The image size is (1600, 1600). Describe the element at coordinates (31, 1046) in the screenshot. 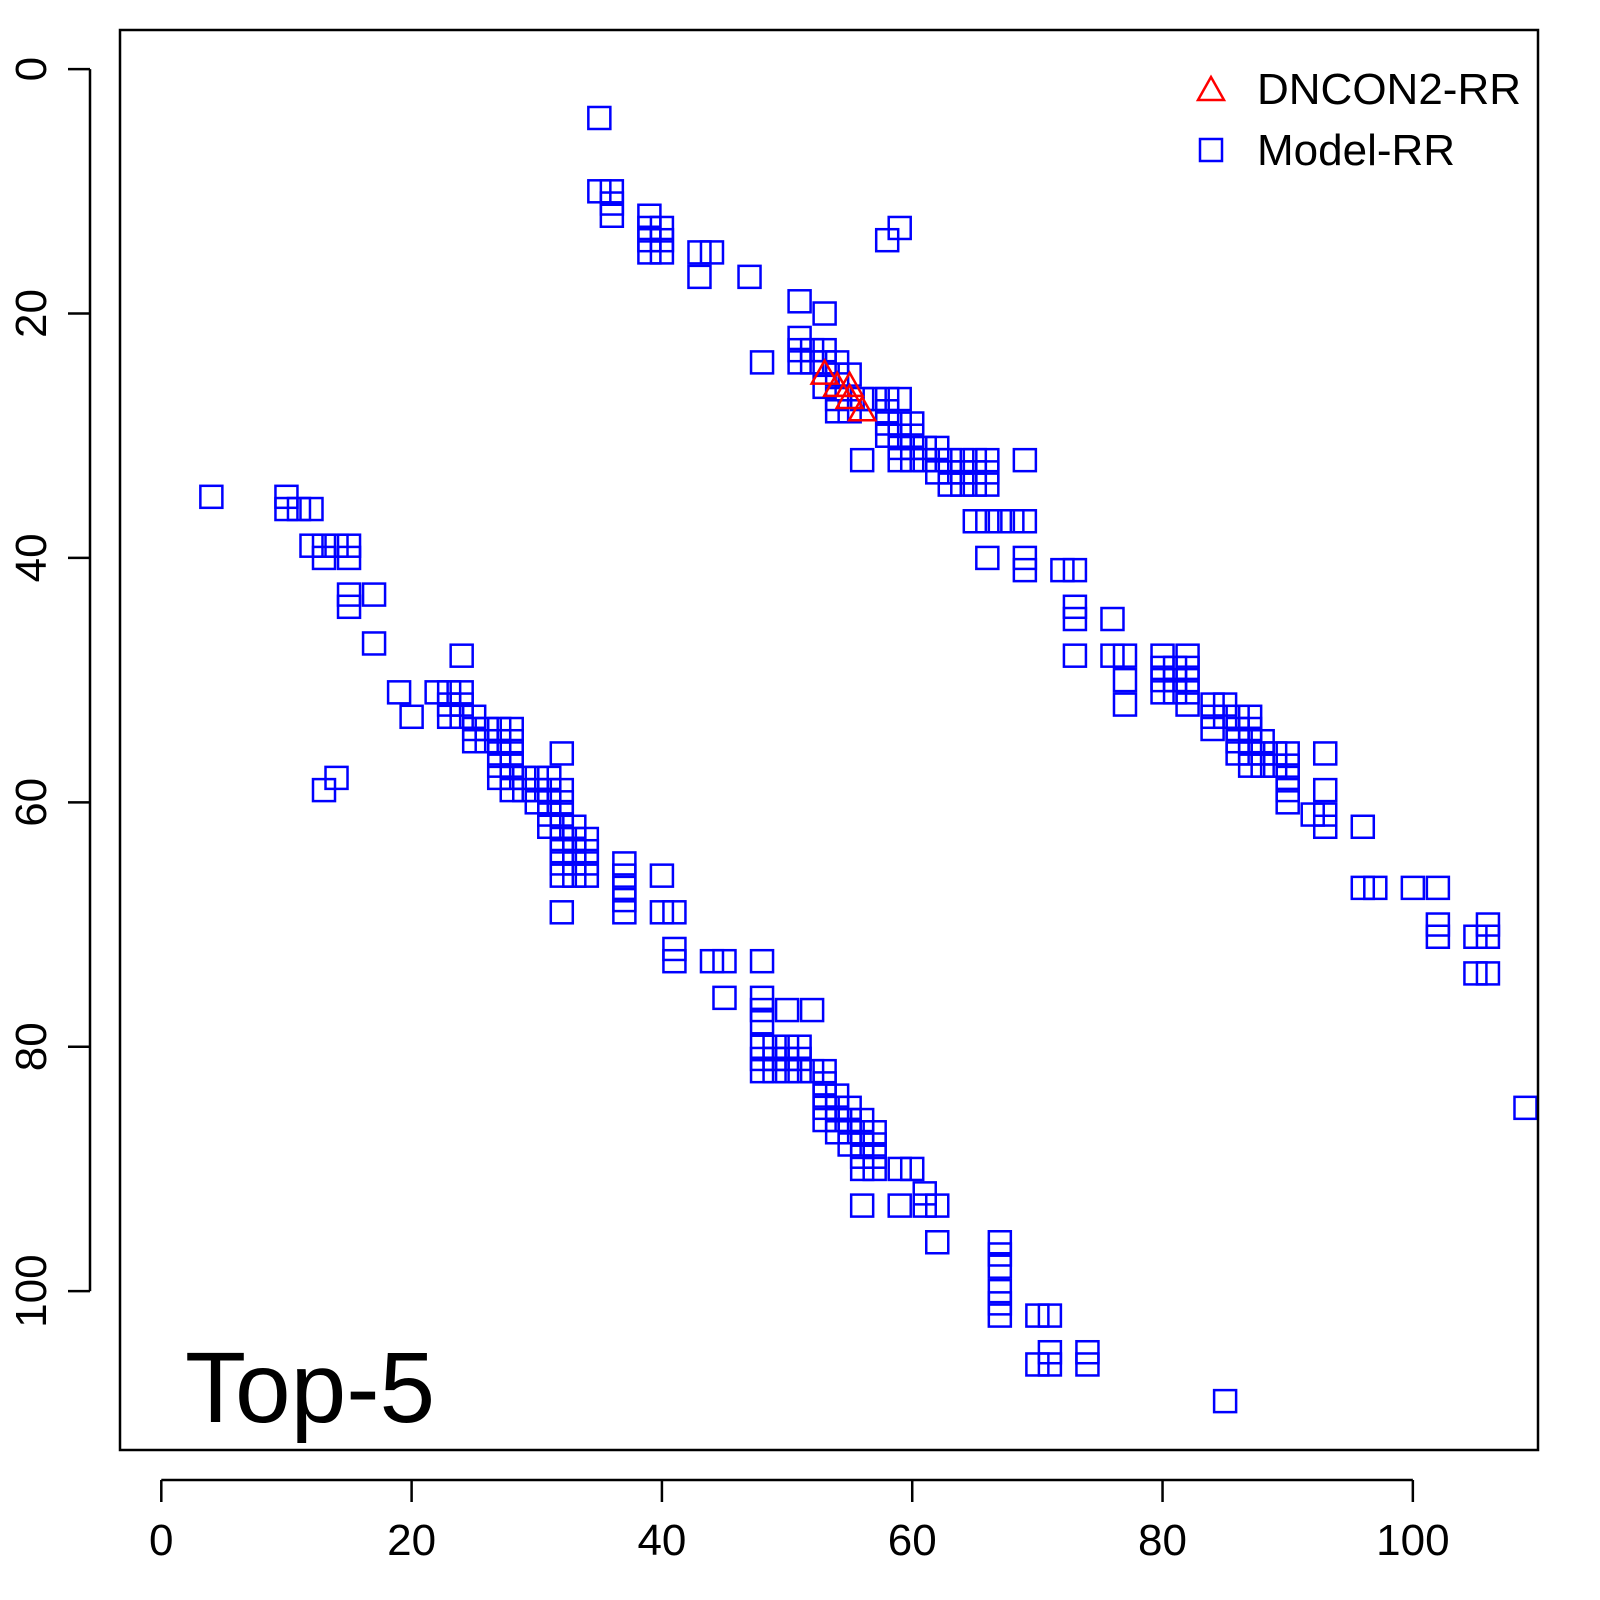

I see `y-tick-label: 80` at that location.